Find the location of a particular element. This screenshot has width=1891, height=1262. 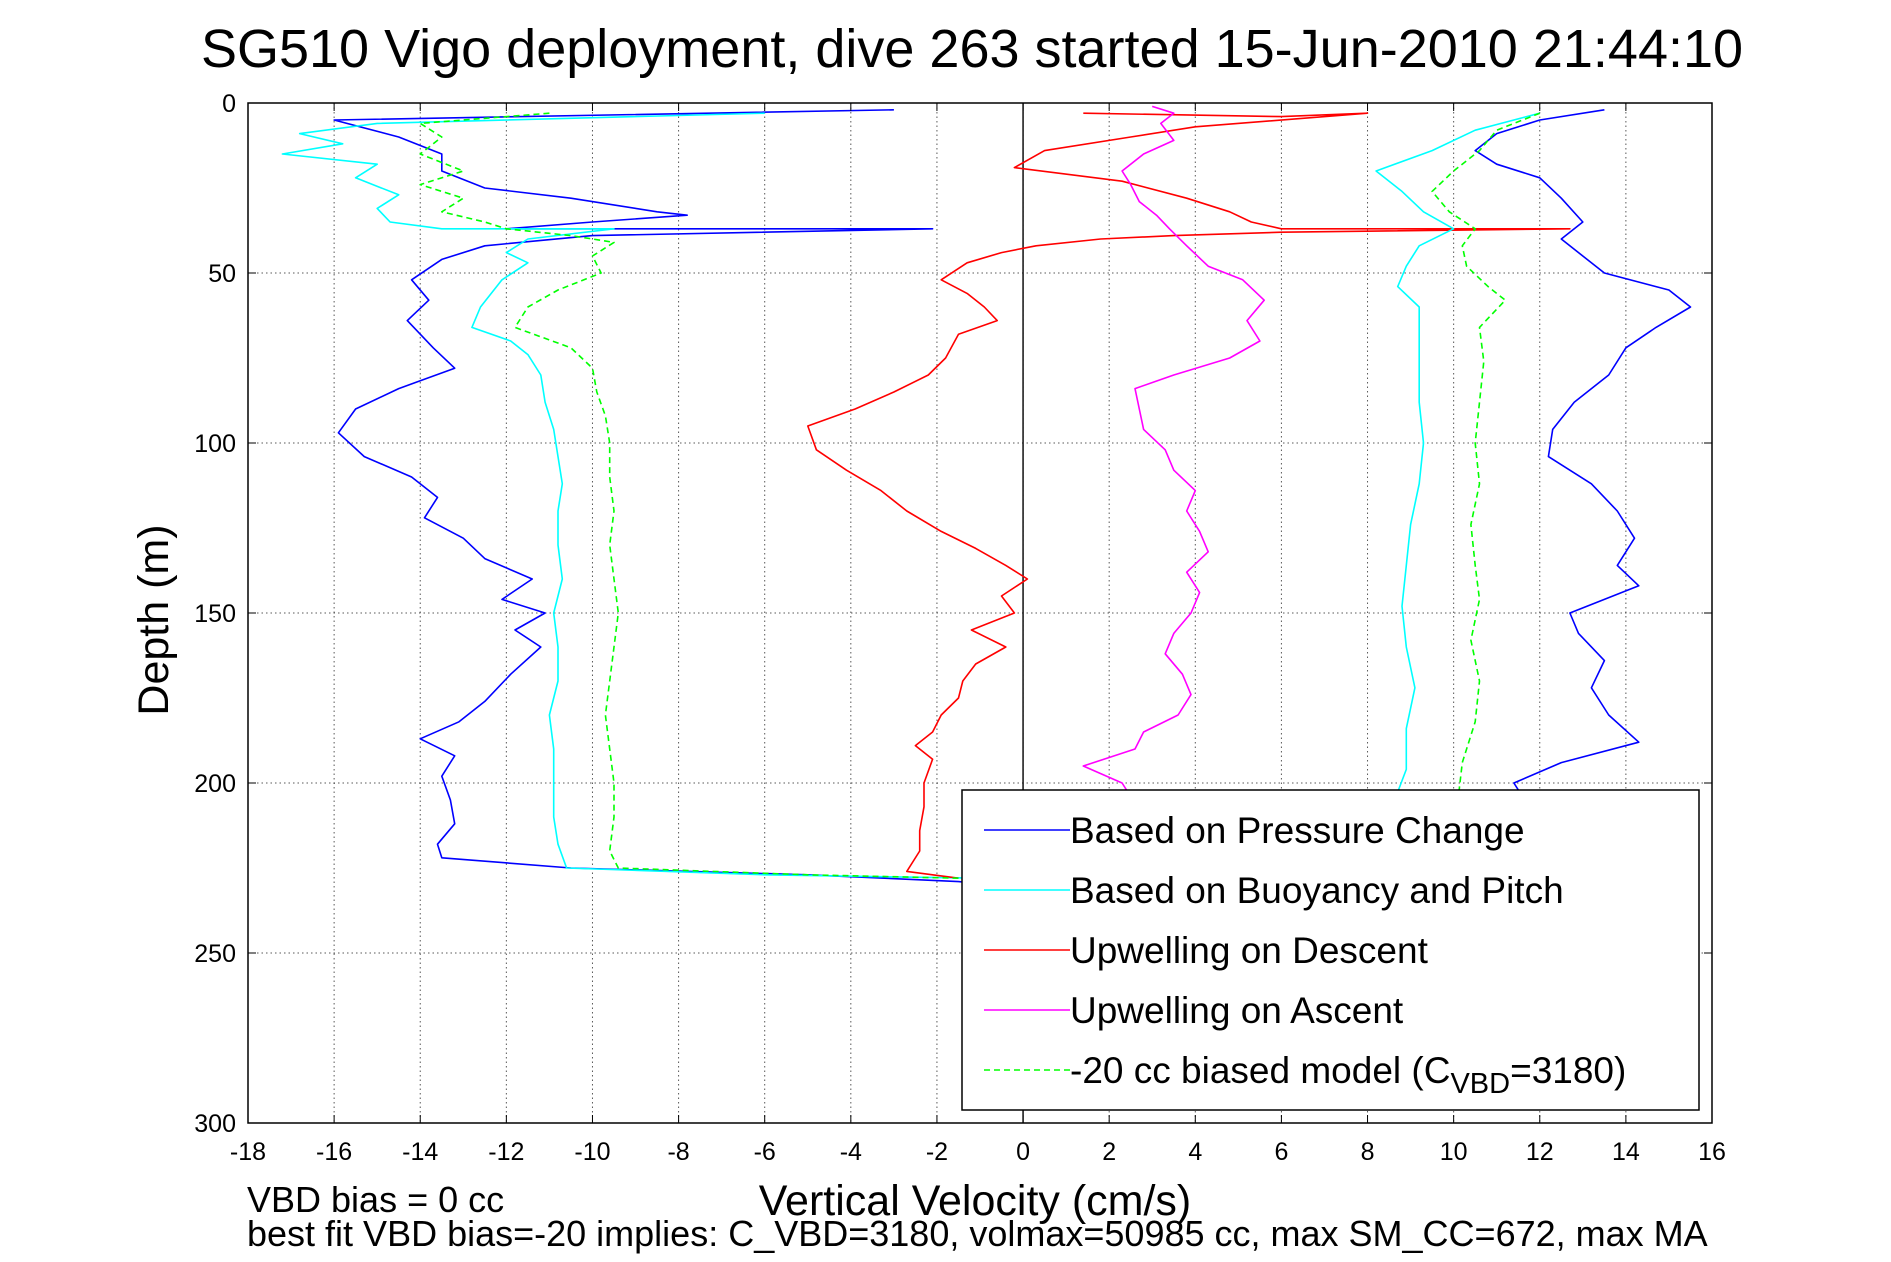

x-tick-label: -4 is located at coordinates (851, 1152).